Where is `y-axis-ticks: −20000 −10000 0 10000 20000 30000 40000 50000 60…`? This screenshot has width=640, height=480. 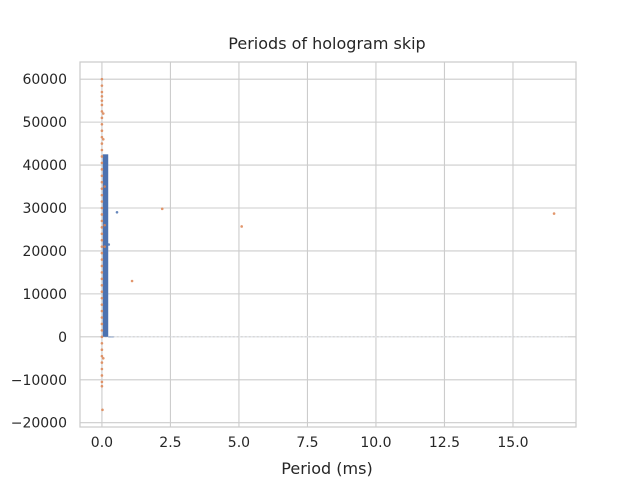
y-axis-ticks: −20000 −10000 0 10000 20000 30000 40000 50000 60… is located at coordinates (39, 252).